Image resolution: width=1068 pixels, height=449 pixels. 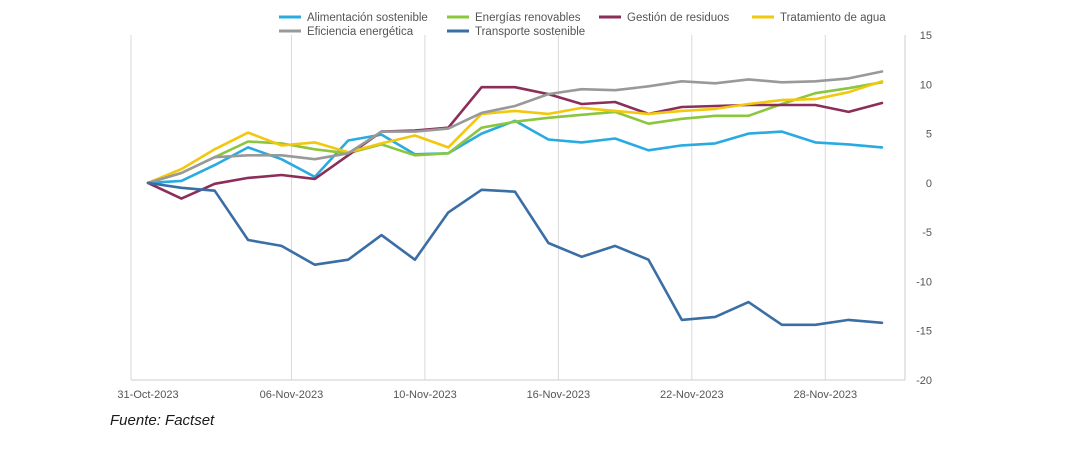 What do you see at coordinates (927, 233) in the screenshot?
I see `y-tick-label: -5` at bounding box center [927, 233].